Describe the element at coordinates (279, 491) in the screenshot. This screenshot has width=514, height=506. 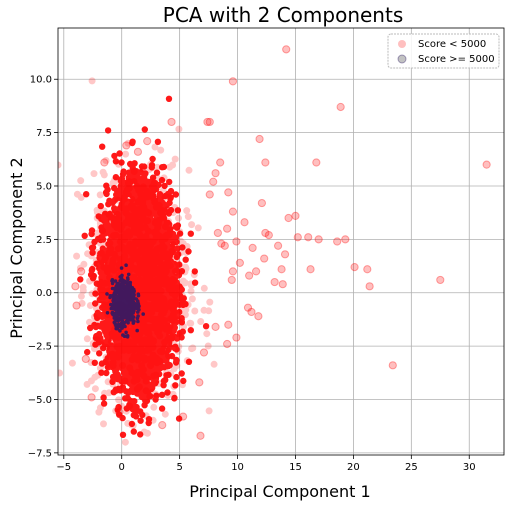
I see `x-axis-label: Principal Component 1` at that location.